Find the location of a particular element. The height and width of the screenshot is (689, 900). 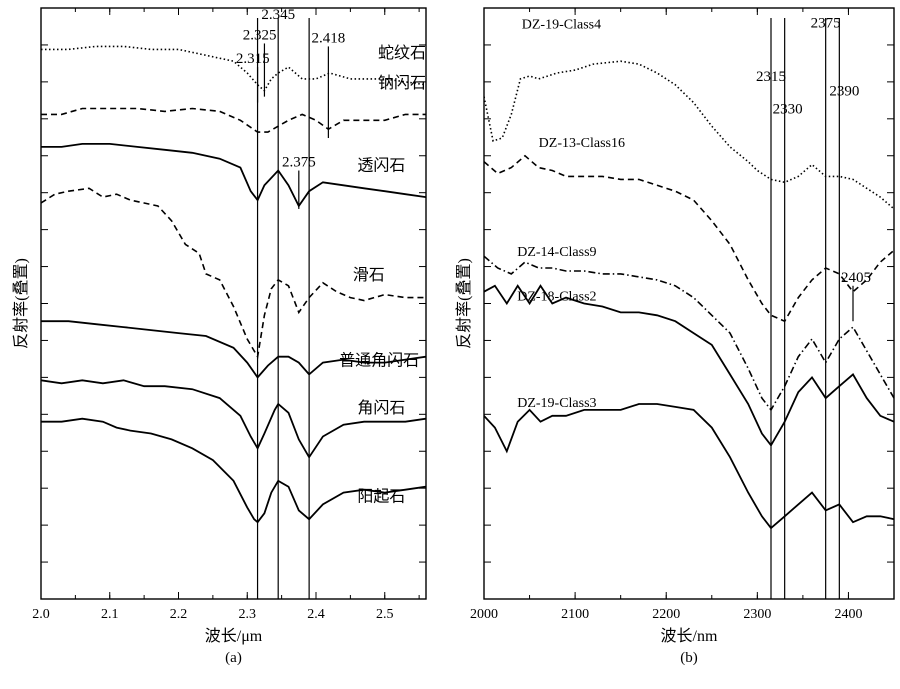

annotation-label: 2.315 is located at coordinates (253, 59).